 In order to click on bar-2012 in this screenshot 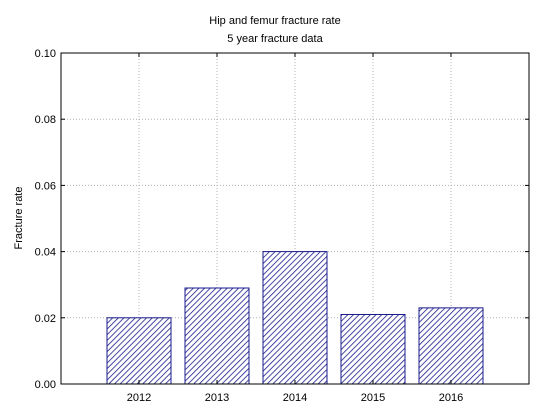, I will do `click(139, 351)`.